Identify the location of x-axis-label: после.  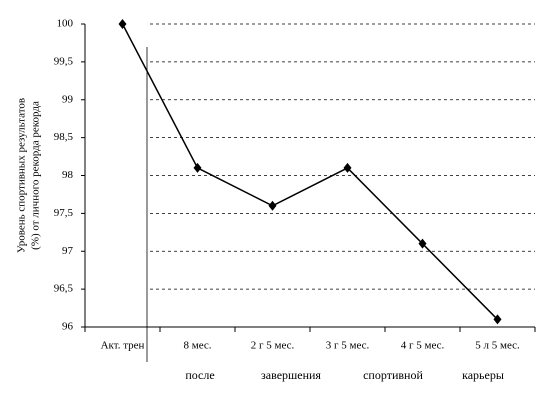
(199, 375).